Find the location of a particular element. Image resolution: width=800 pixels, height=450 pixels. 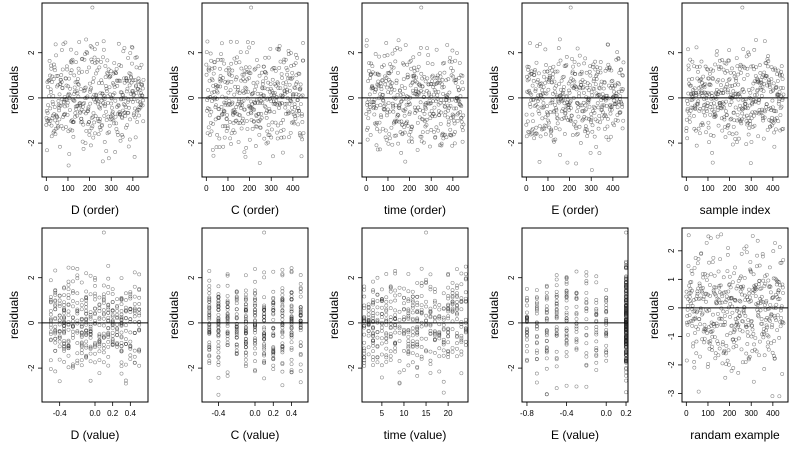

scatter-points is located at coordinates (255, 85).